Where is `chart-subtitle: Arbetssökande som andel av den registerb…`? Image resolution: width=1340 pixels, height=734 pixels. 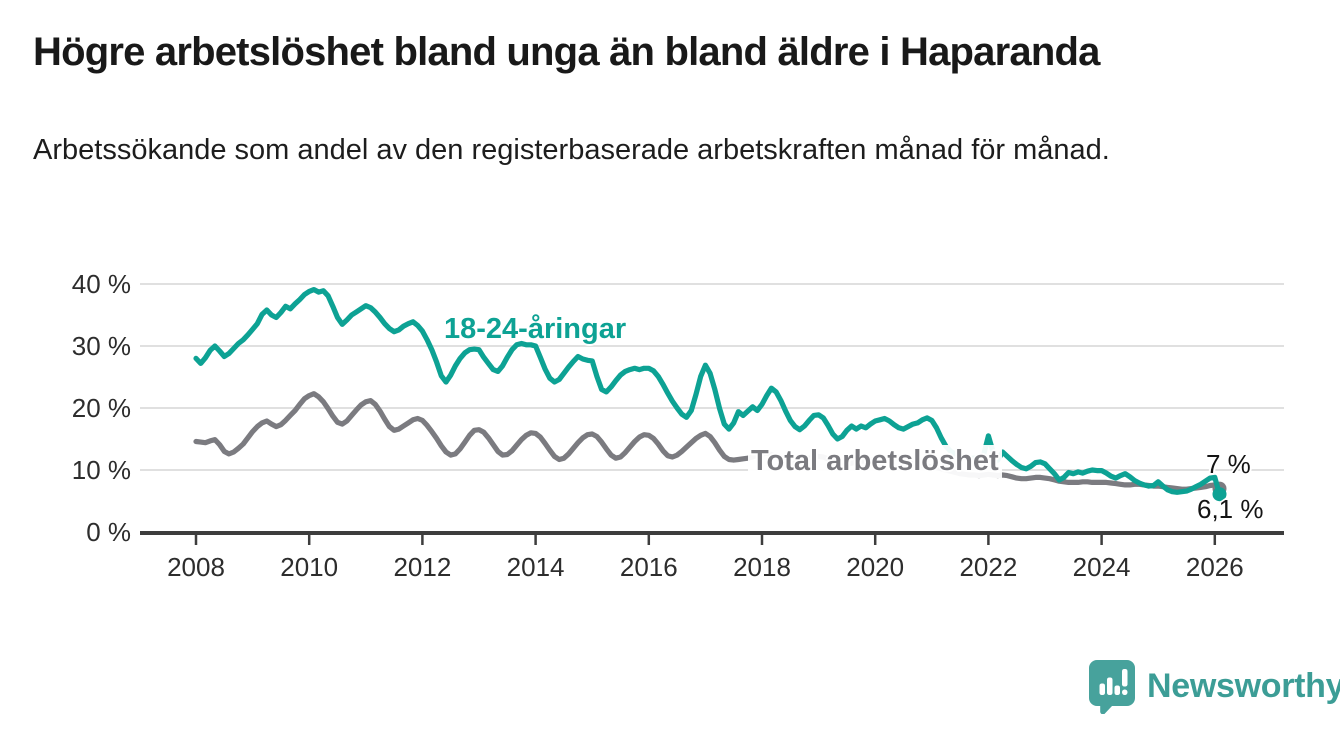
chart-subtitle: Arbetssökande som andel av den registerb… is located at coordinates (571, 150).